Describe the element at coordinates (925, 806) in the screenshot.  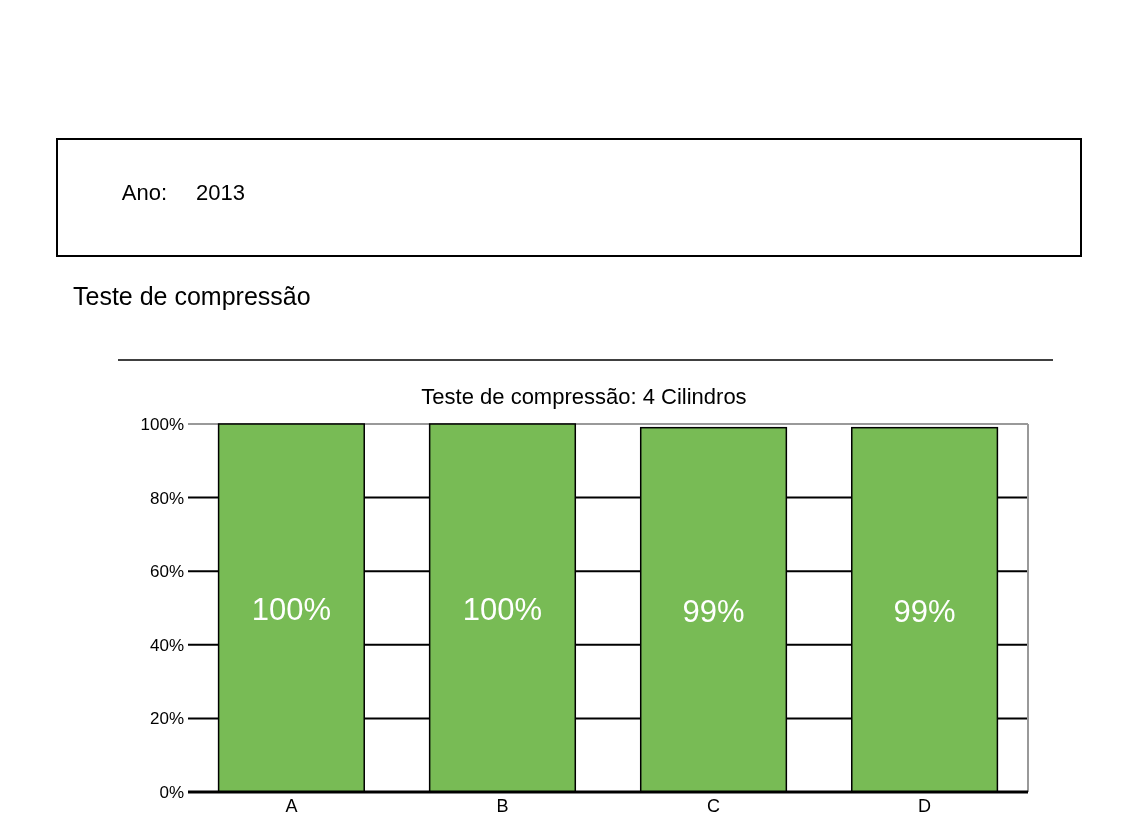
I see `x-tick-label: D` at that location.